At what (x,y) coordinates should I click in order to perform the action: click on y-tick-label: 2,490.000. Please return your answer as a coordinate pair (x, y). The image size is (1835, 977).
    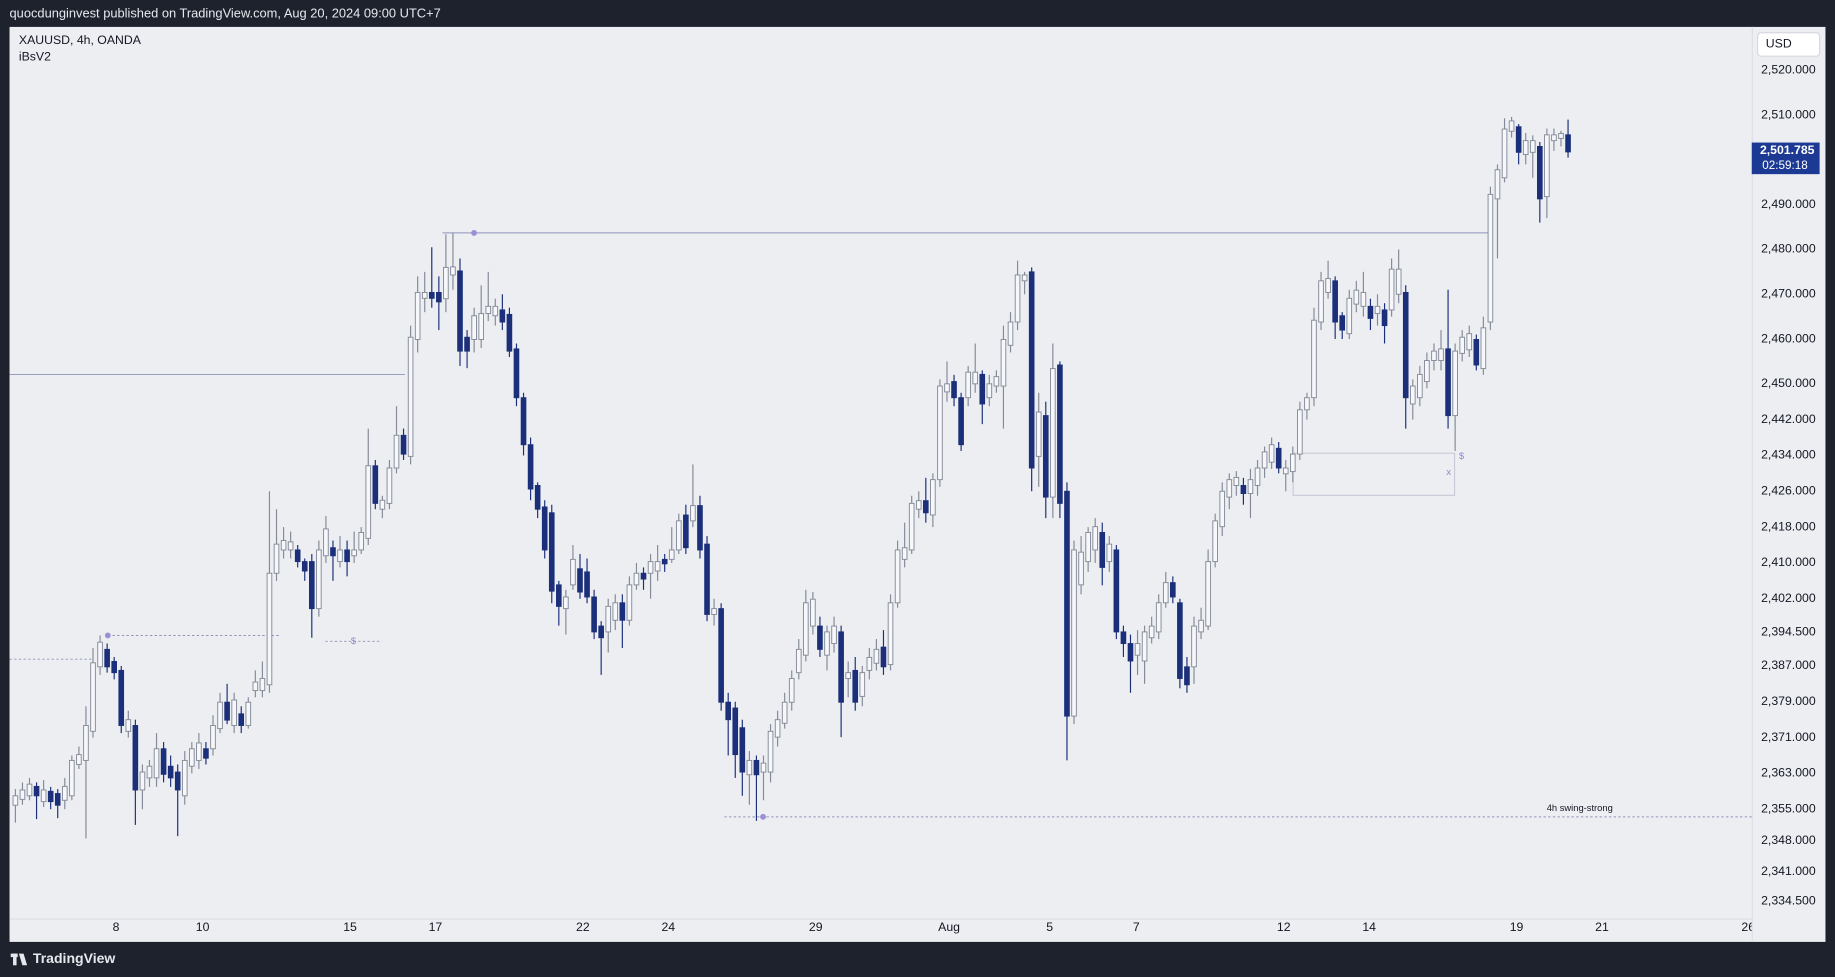
    Looking at the image, I should click on (1788, 204).